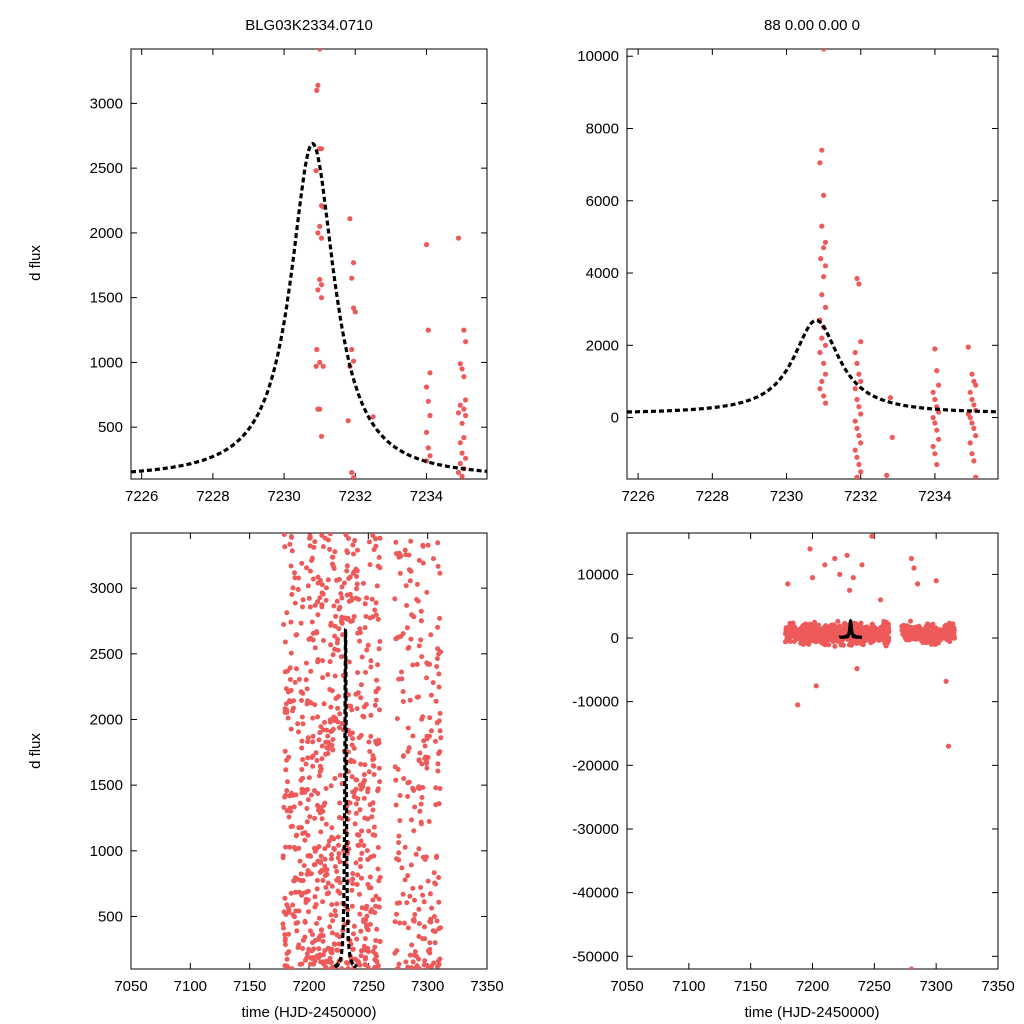 The image size is (1024, 1024). I want to click on x-tick-label: 7350, so click(997, 986).